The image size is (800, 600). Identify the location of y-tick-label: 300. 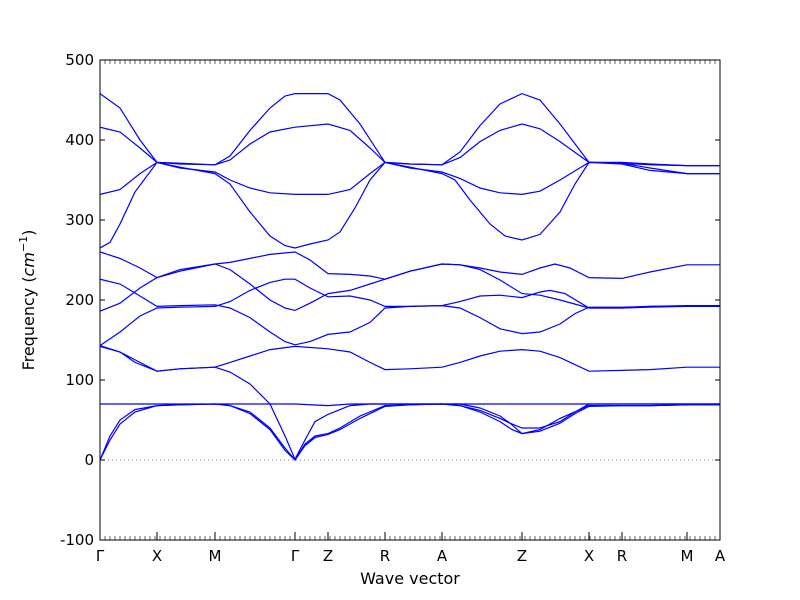
(79, 220).